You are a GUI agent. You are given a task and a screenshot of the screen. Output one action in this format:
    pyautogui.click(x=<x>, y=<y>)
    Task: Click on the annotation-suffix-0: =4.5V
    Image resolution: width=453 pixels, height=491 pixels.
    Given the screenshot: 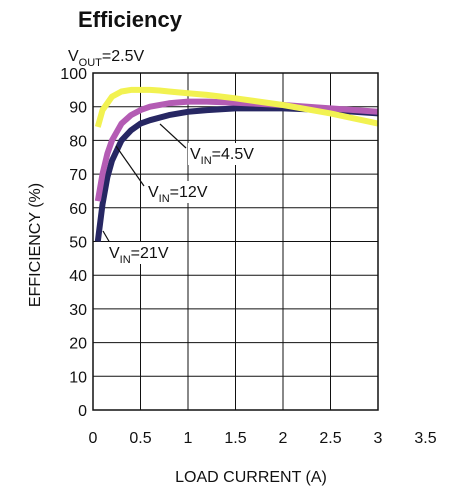 What is the action you would take?
    pyautogui.click(x=233, y=154)
    